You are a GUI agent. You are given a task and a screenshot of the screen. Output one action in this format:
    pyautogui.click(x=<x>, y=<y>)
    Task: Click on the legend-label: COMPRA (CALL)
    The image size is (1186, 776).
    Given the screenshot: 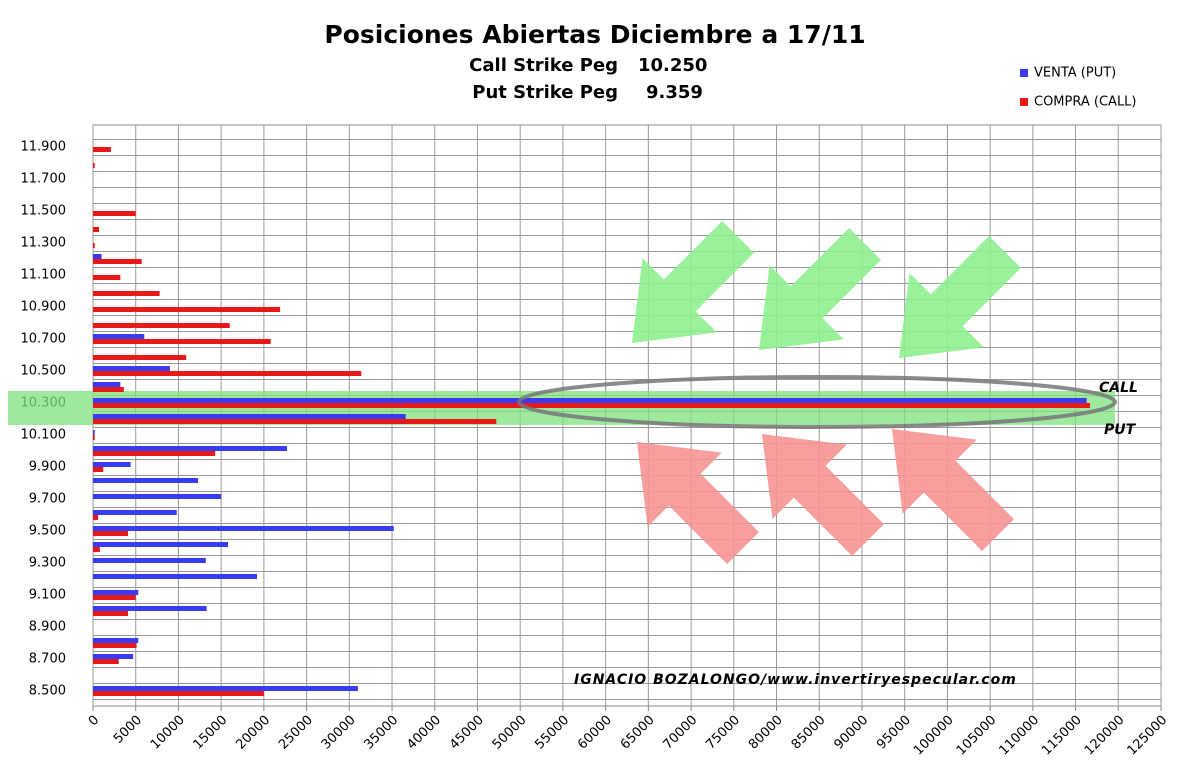 What is the action you would take?
    pyautogui.click(x=1085, y=102)
    